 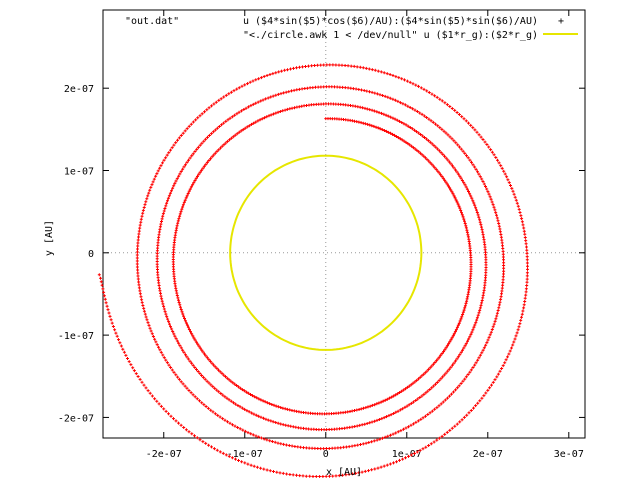 I want to click on y-tick-label: -2e-07, so click(x=76, y=418).